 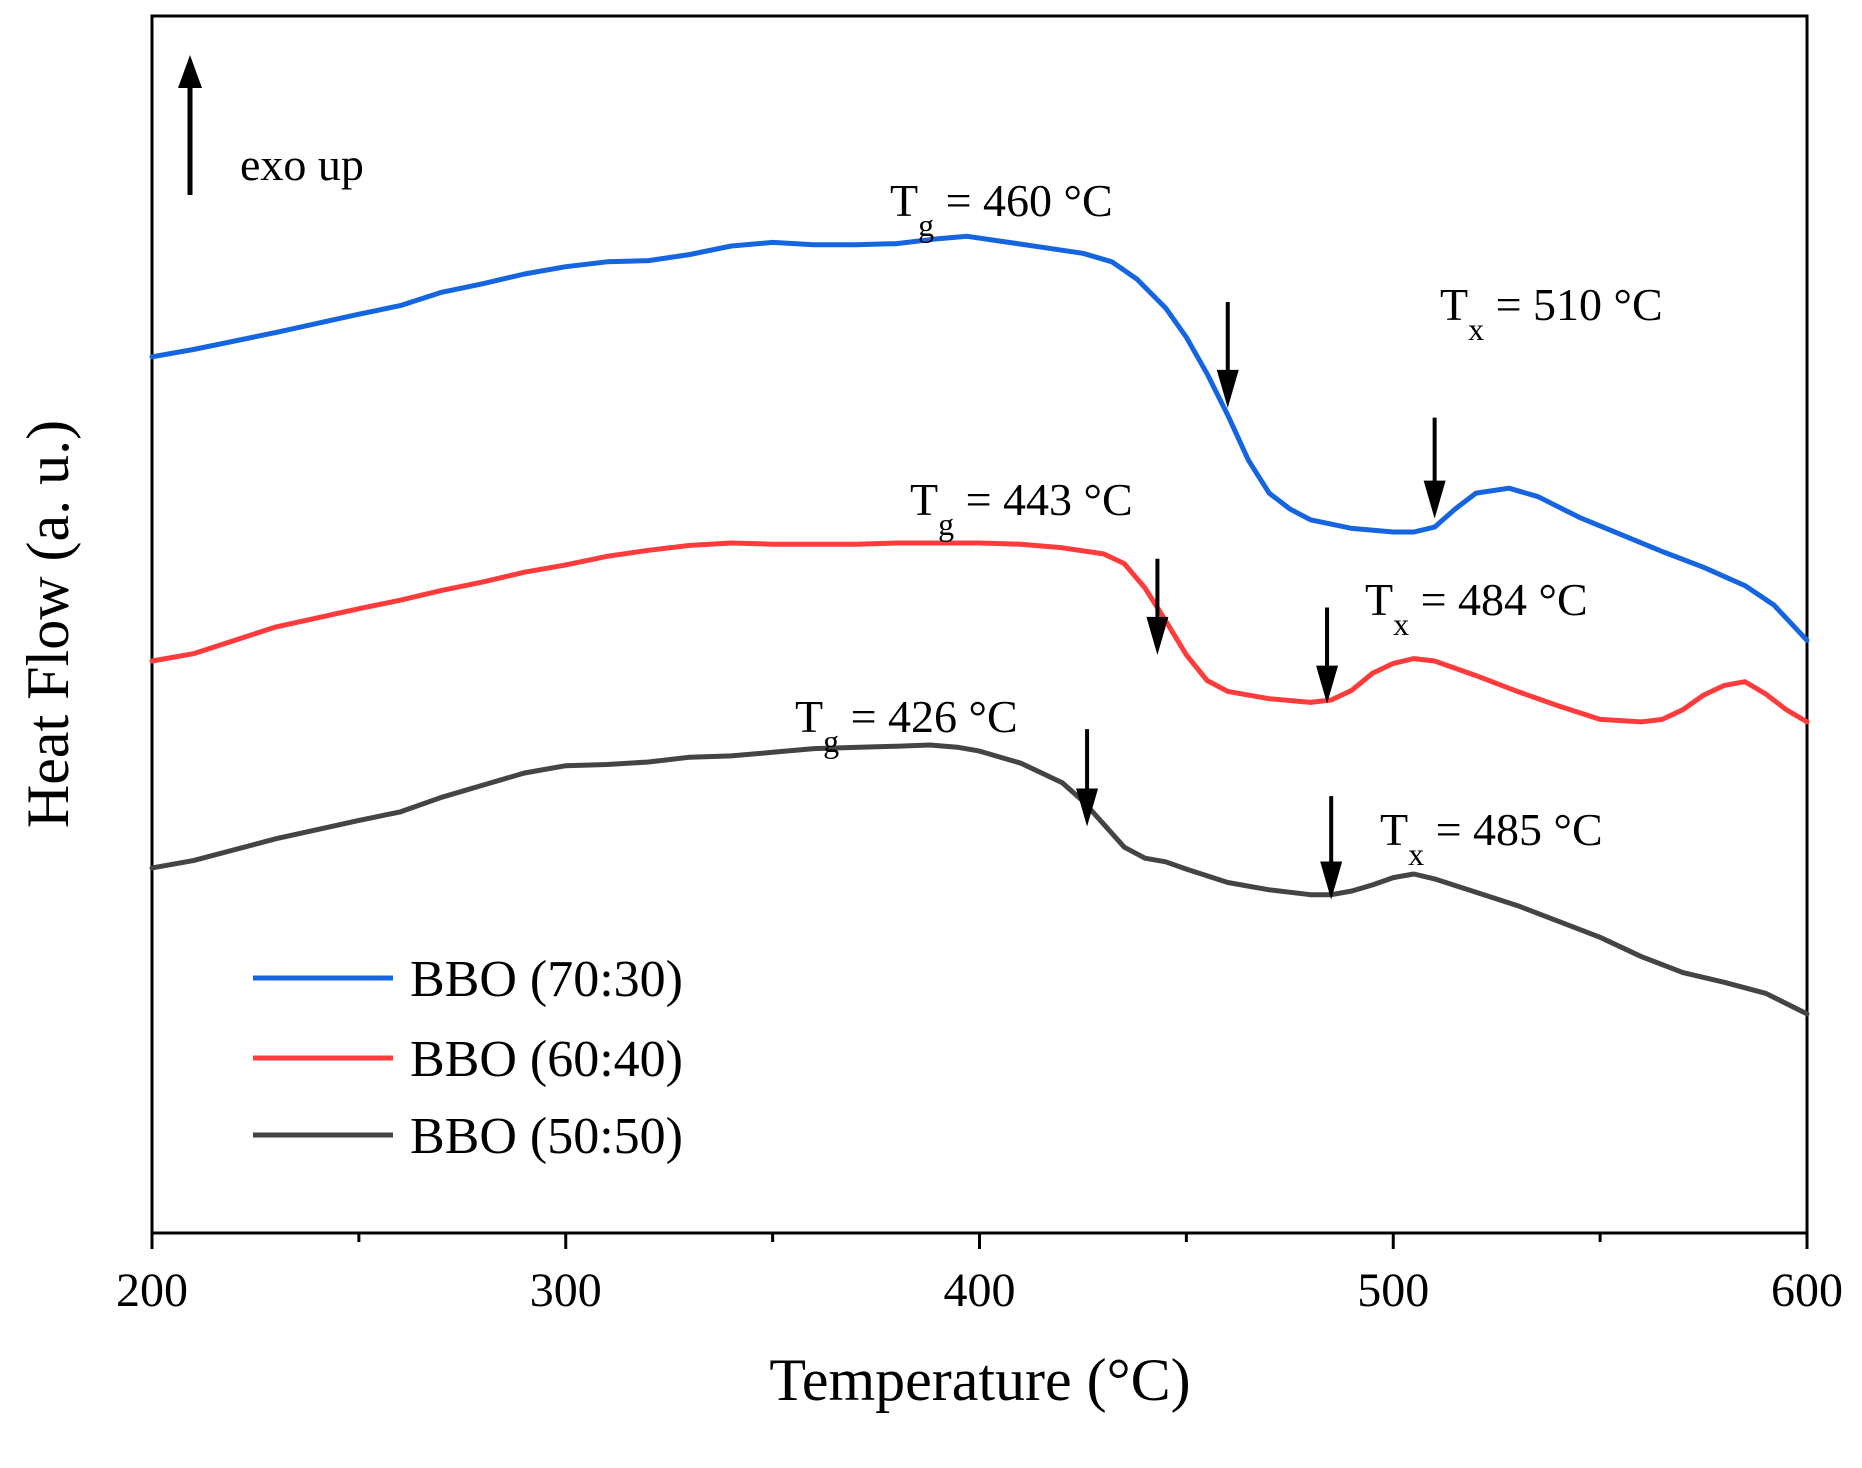 I want to click on x-tick-label: 600, so click(x=1807, y=1290).